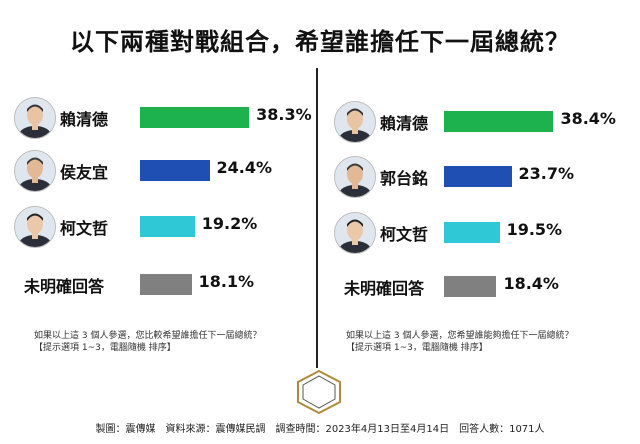 The height and width of the screenshot is (444, 640). Describe the element at coordinates (320, 42) in the screenshot. I see `chart-title: 以下兩種對戰組合，希望誰擔任下一屆總統？` at that location.